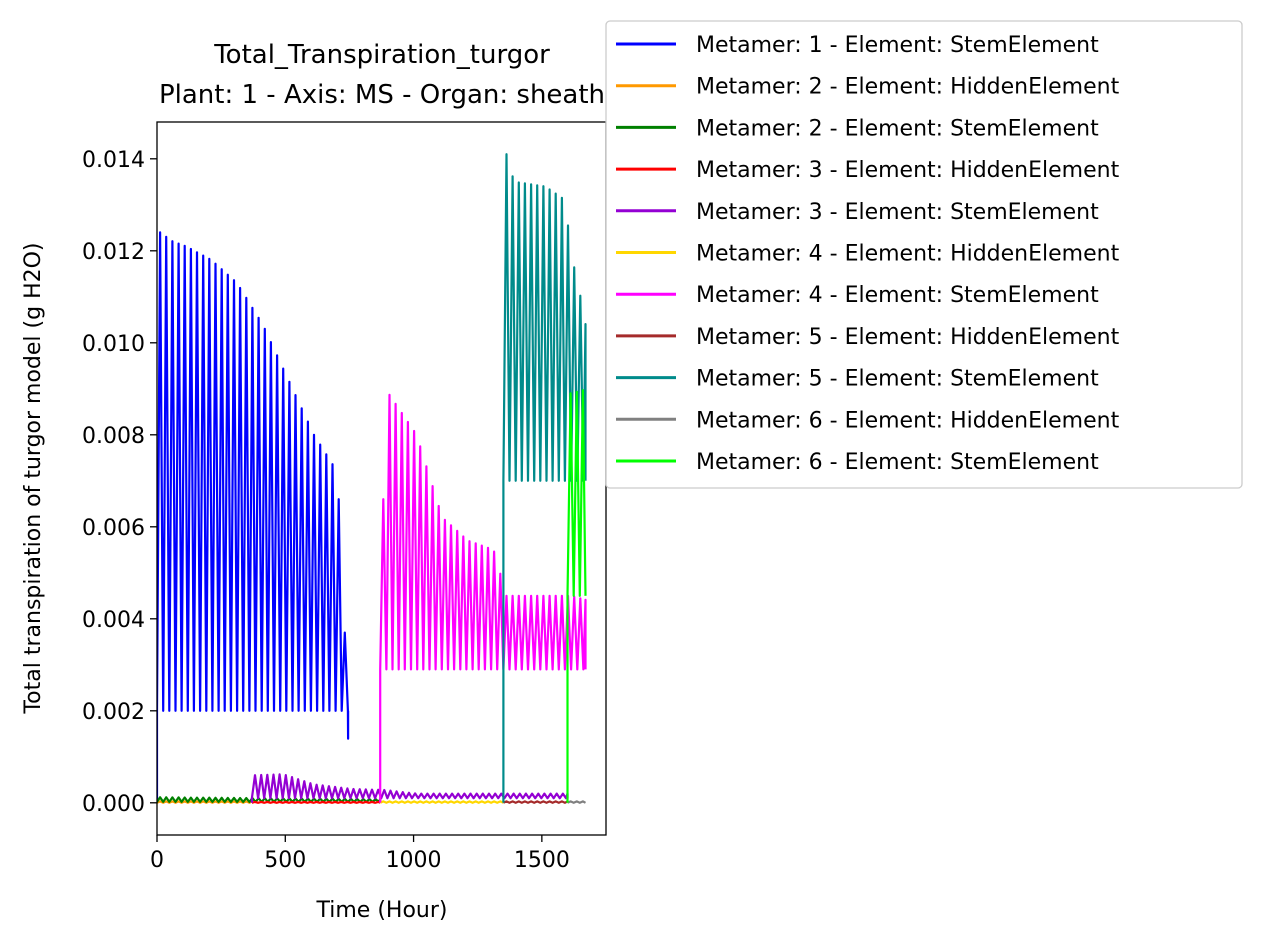 This screenshot has width=1261, height=944. What do you see at coordinates (285, 860) in the screenshot?
I see `x-tick-label: 500` at bounding box center [285, 860].